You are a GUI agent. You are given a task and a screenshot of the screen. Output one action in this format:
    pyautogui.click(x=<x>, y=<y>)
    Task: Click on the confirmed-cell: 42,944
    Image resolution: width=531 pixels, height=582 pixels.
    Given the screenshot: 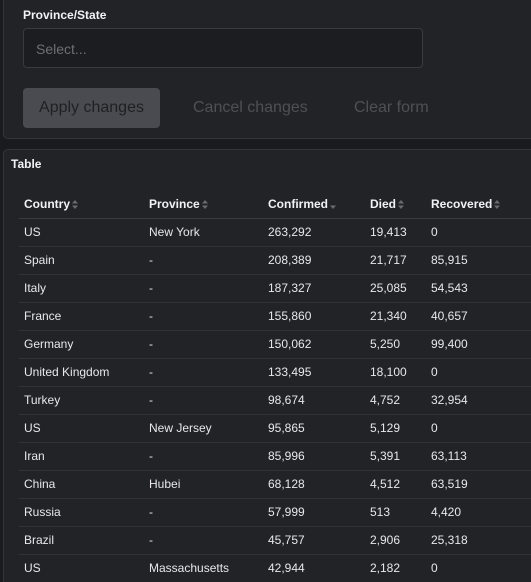 What is the action you would take?
    pyautogui.click(x=286, y=568)
    